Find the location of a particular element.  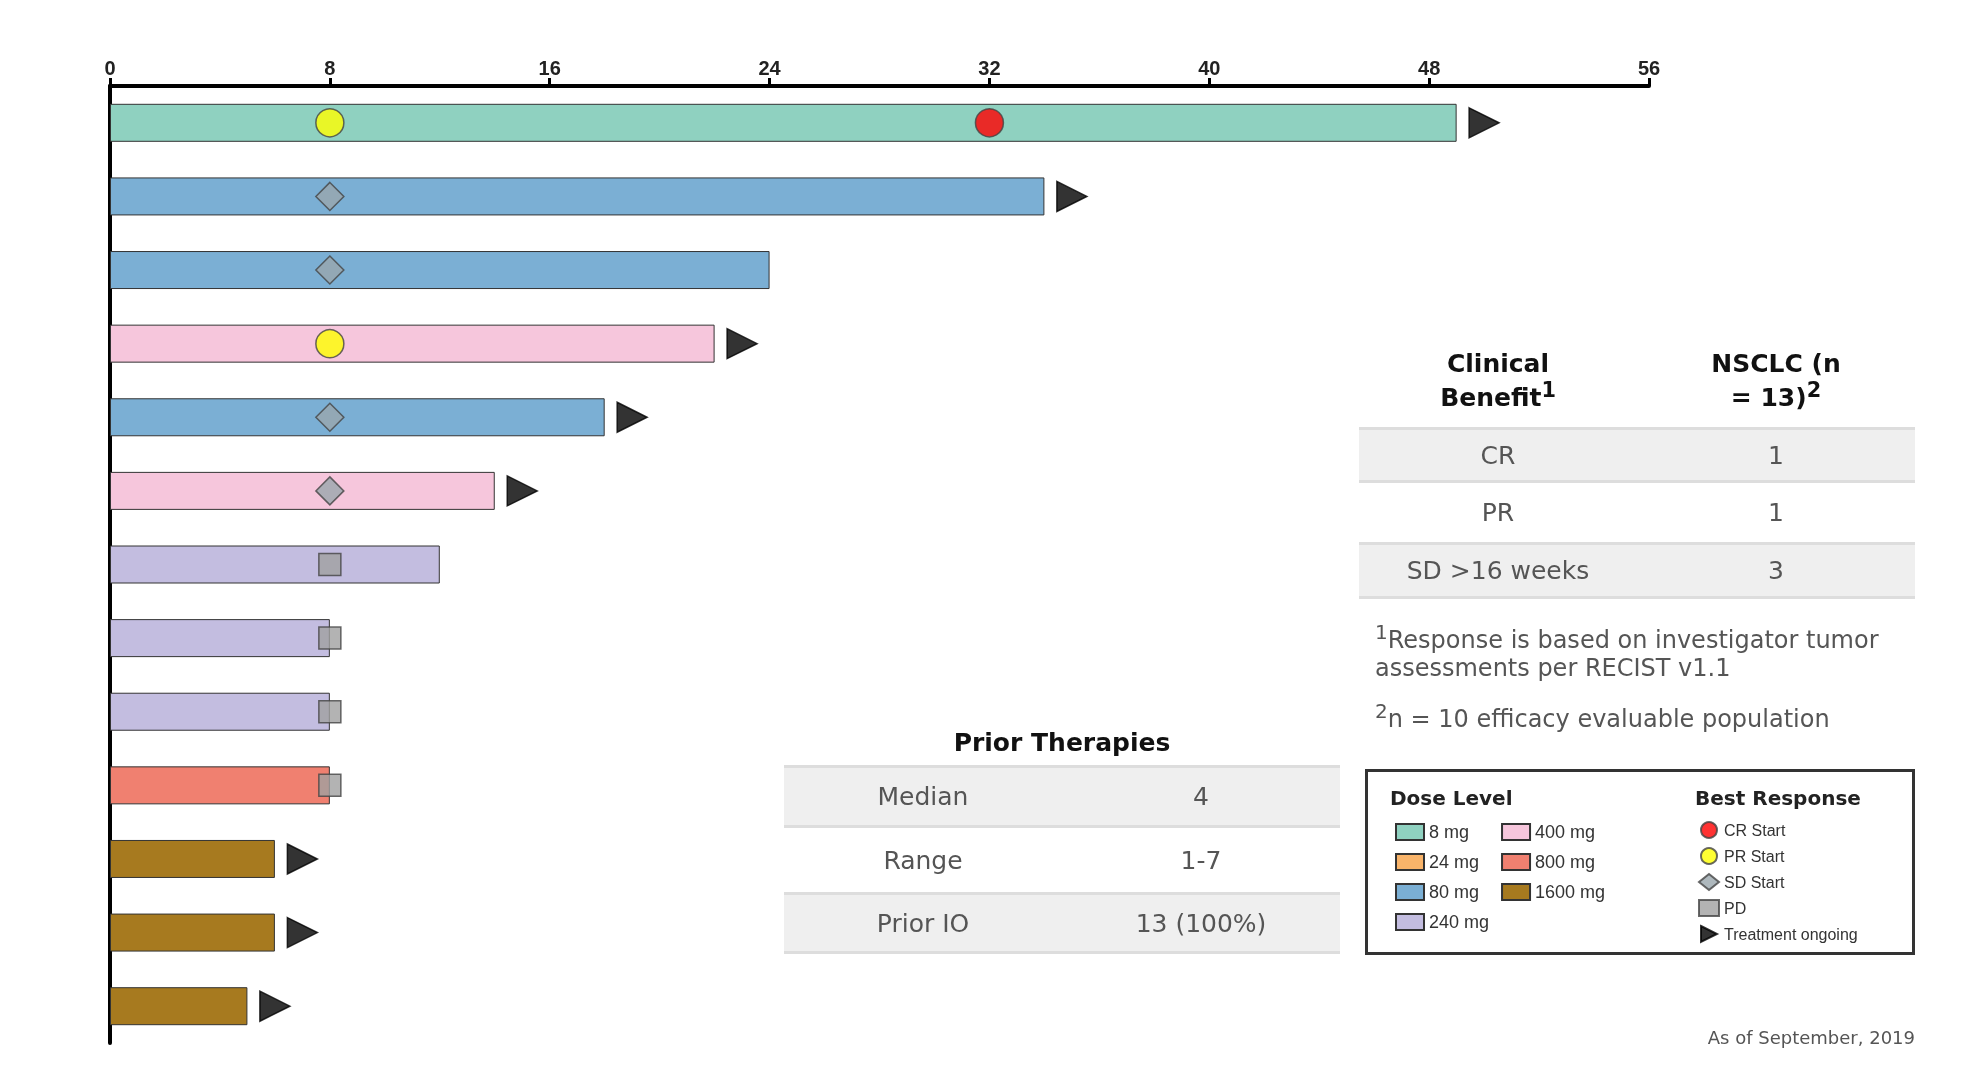

text: Dose Level is located at coordinates (1451, 798).